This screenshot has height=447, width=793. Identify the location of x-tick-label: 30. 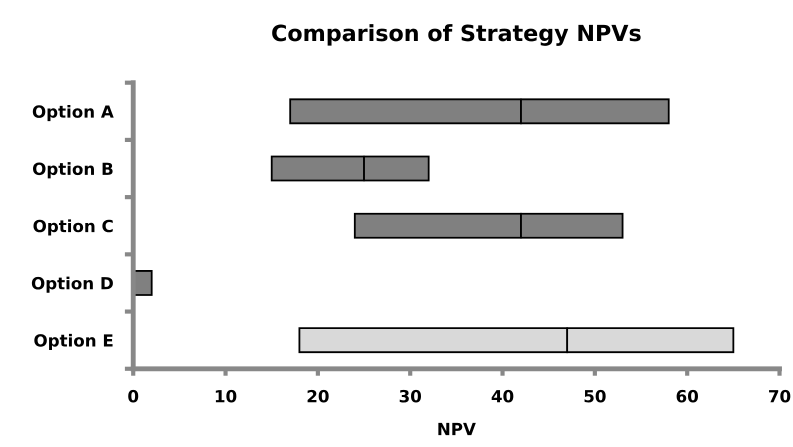
(411, 396).